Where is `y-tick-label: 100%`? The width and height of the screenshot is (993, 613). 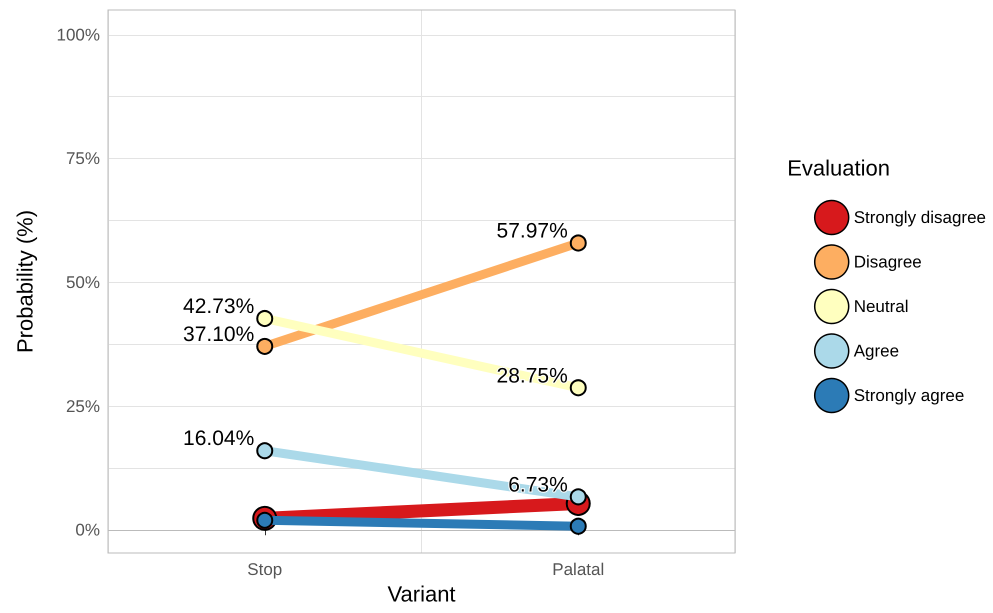
y-tick-label: 100% is located at coordinates (78, 34).